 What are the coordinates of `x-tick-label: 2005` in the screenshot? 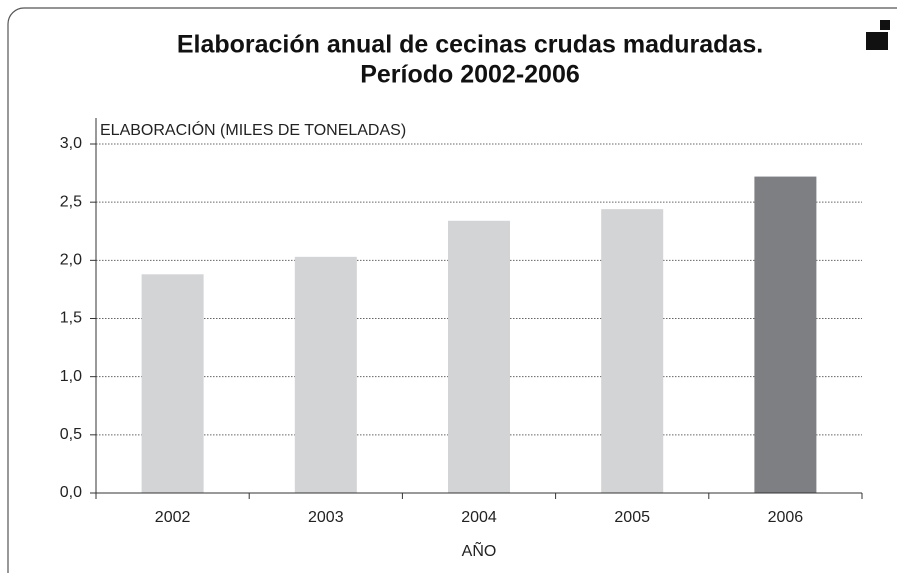 It's located at (632, 517).